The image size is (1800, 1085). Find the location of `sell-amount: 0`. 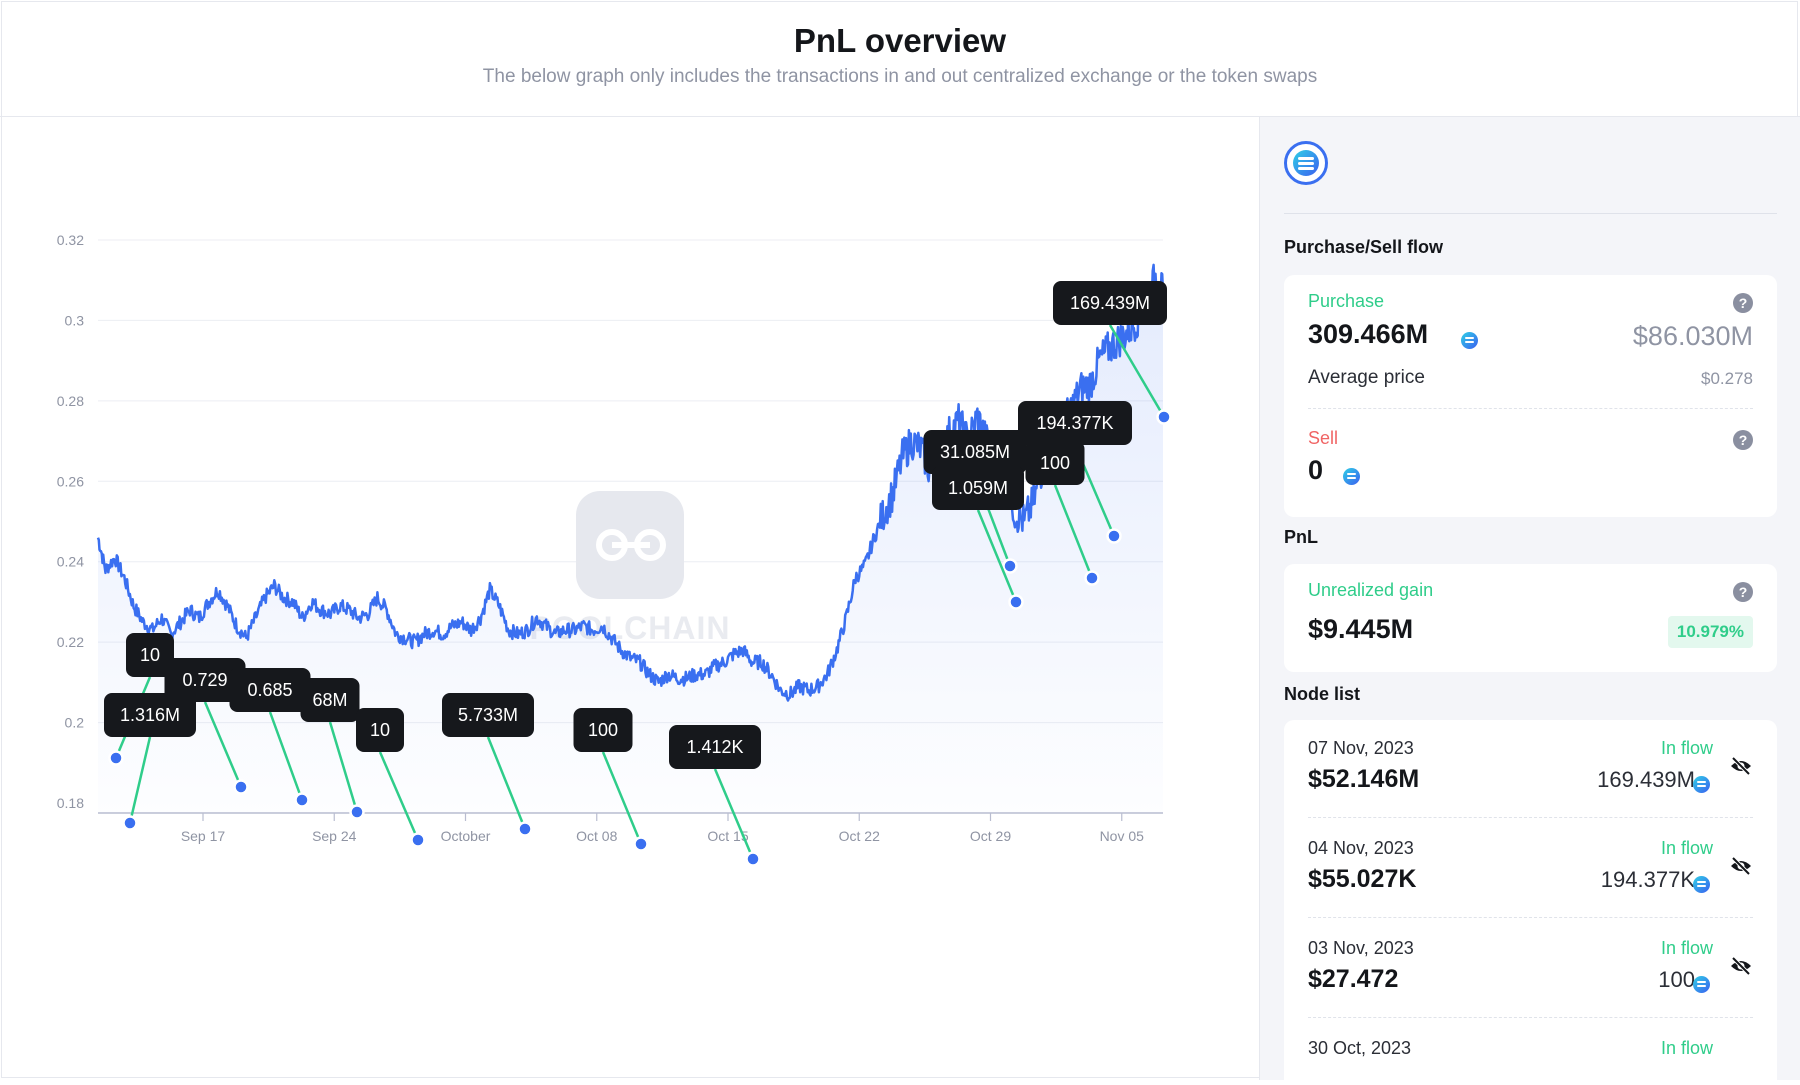

sell-amount: 0 is located at coordinates (1316, 470).